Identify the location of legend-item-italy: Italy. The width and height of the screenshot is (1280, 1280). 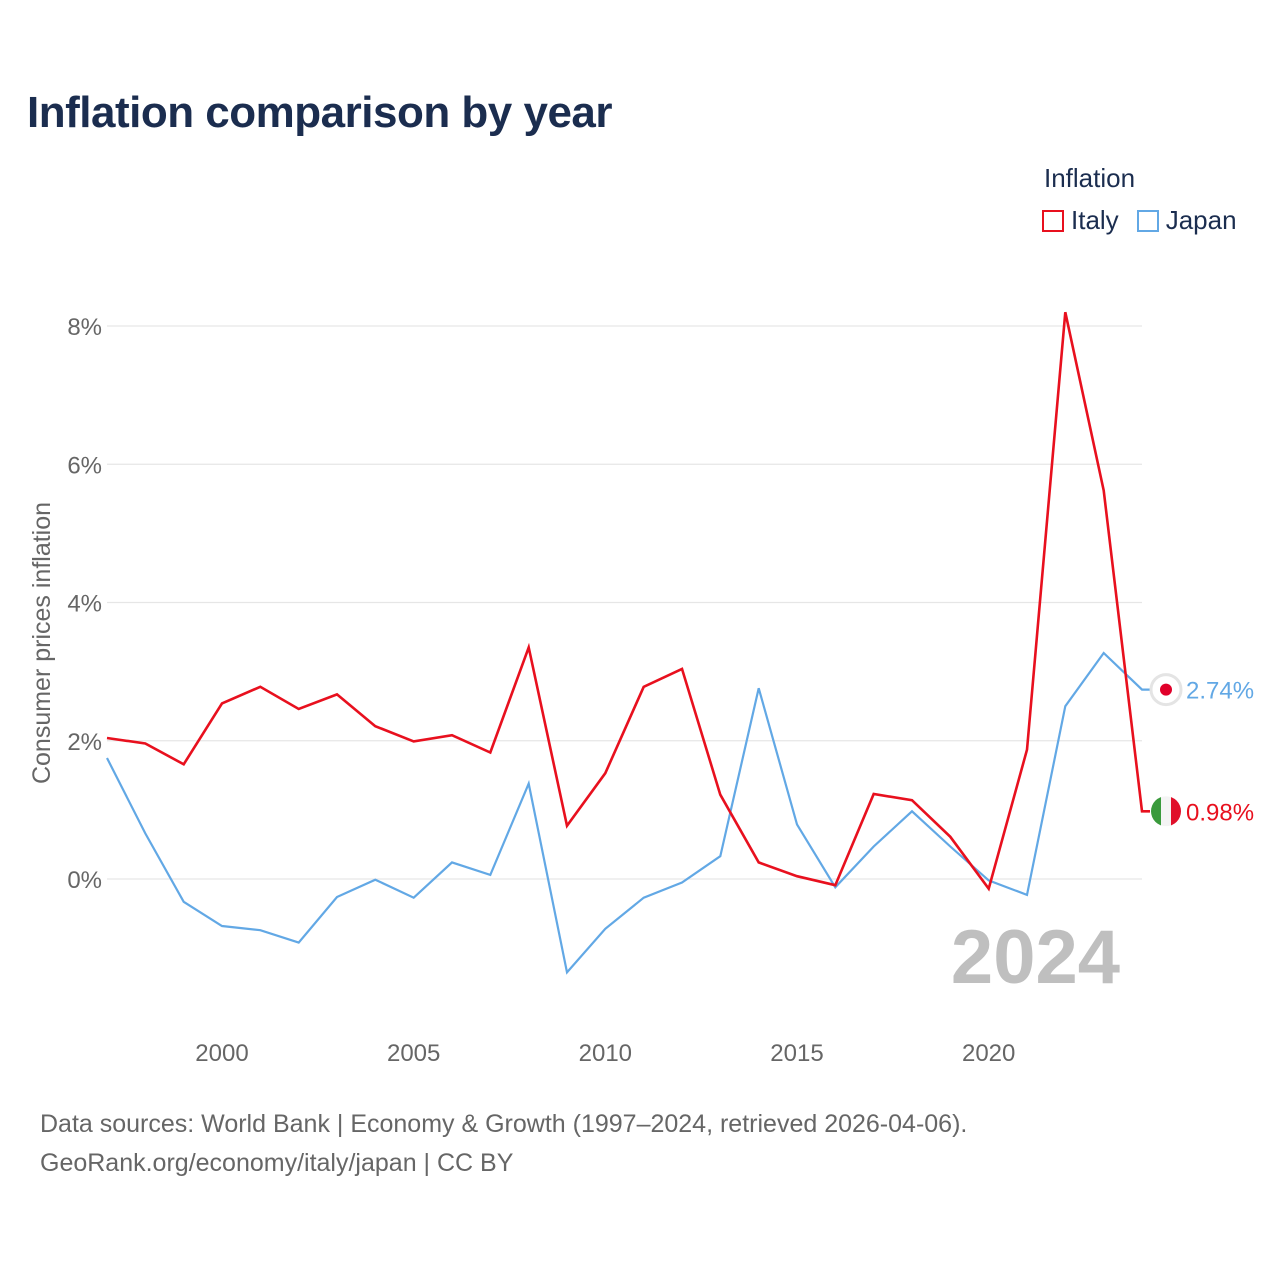
(1080, 220).